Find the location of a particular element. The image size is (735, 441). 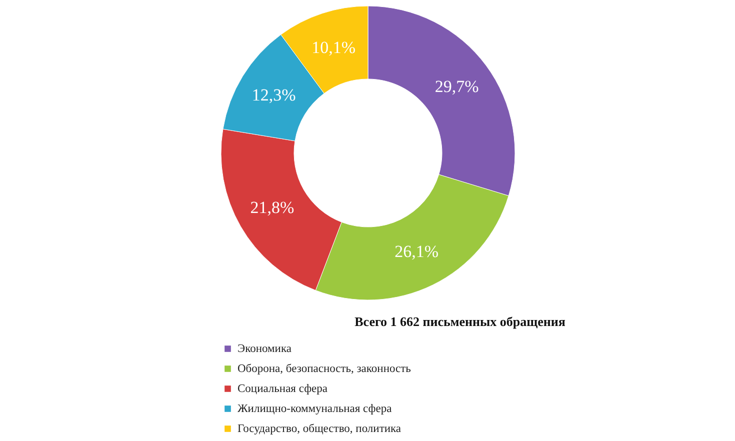

legend-label: Социальная сфера is located at coordinates (283, 388).